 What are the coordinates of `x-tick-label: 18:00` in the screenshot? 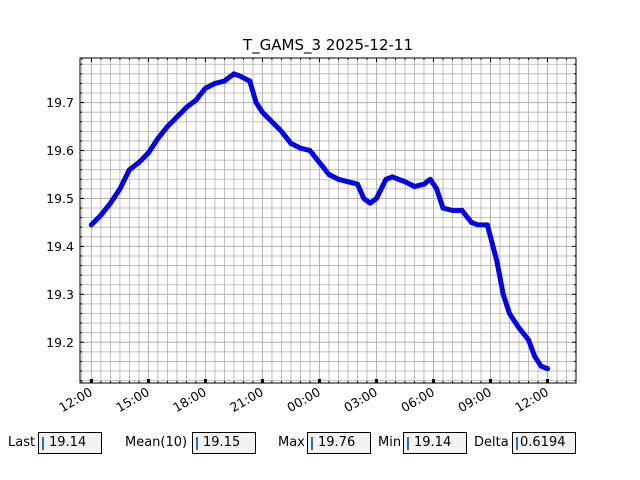 It's located at (189, 399).